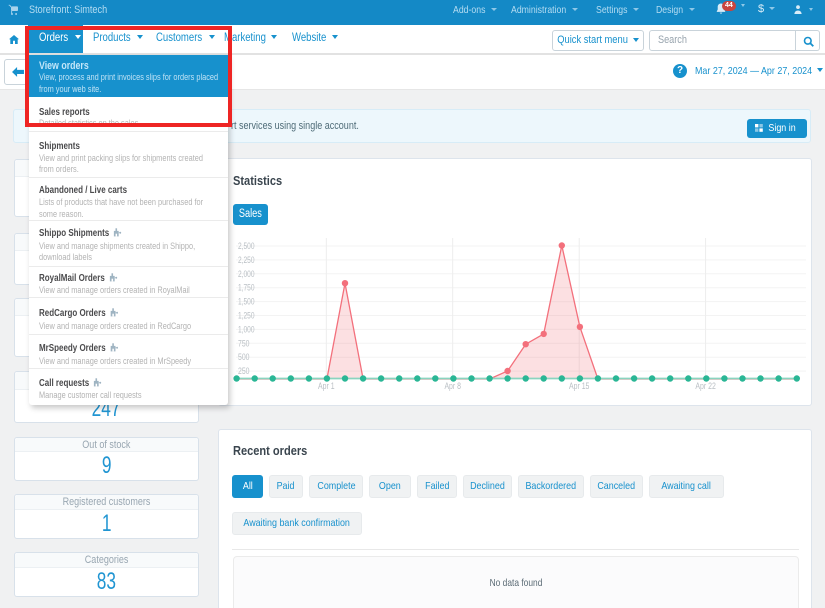 This screenshot has width=825, height=608. Describe the element at coordinates (244, 357) in the screenshot. I see `svg-text: 500` at that location.